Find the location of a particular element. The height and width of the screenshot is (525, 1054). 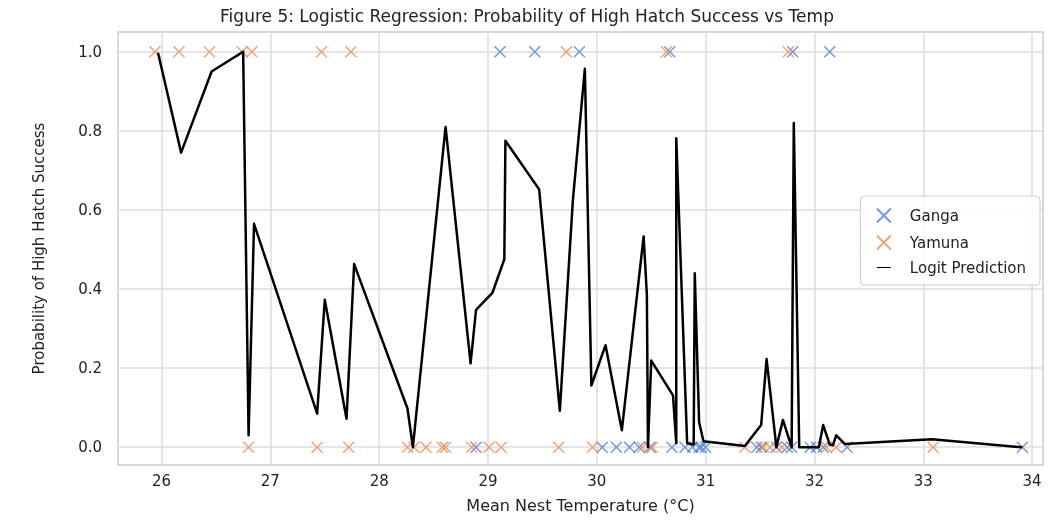

x-tick-label: 29 is located at coordinates (488, 480).